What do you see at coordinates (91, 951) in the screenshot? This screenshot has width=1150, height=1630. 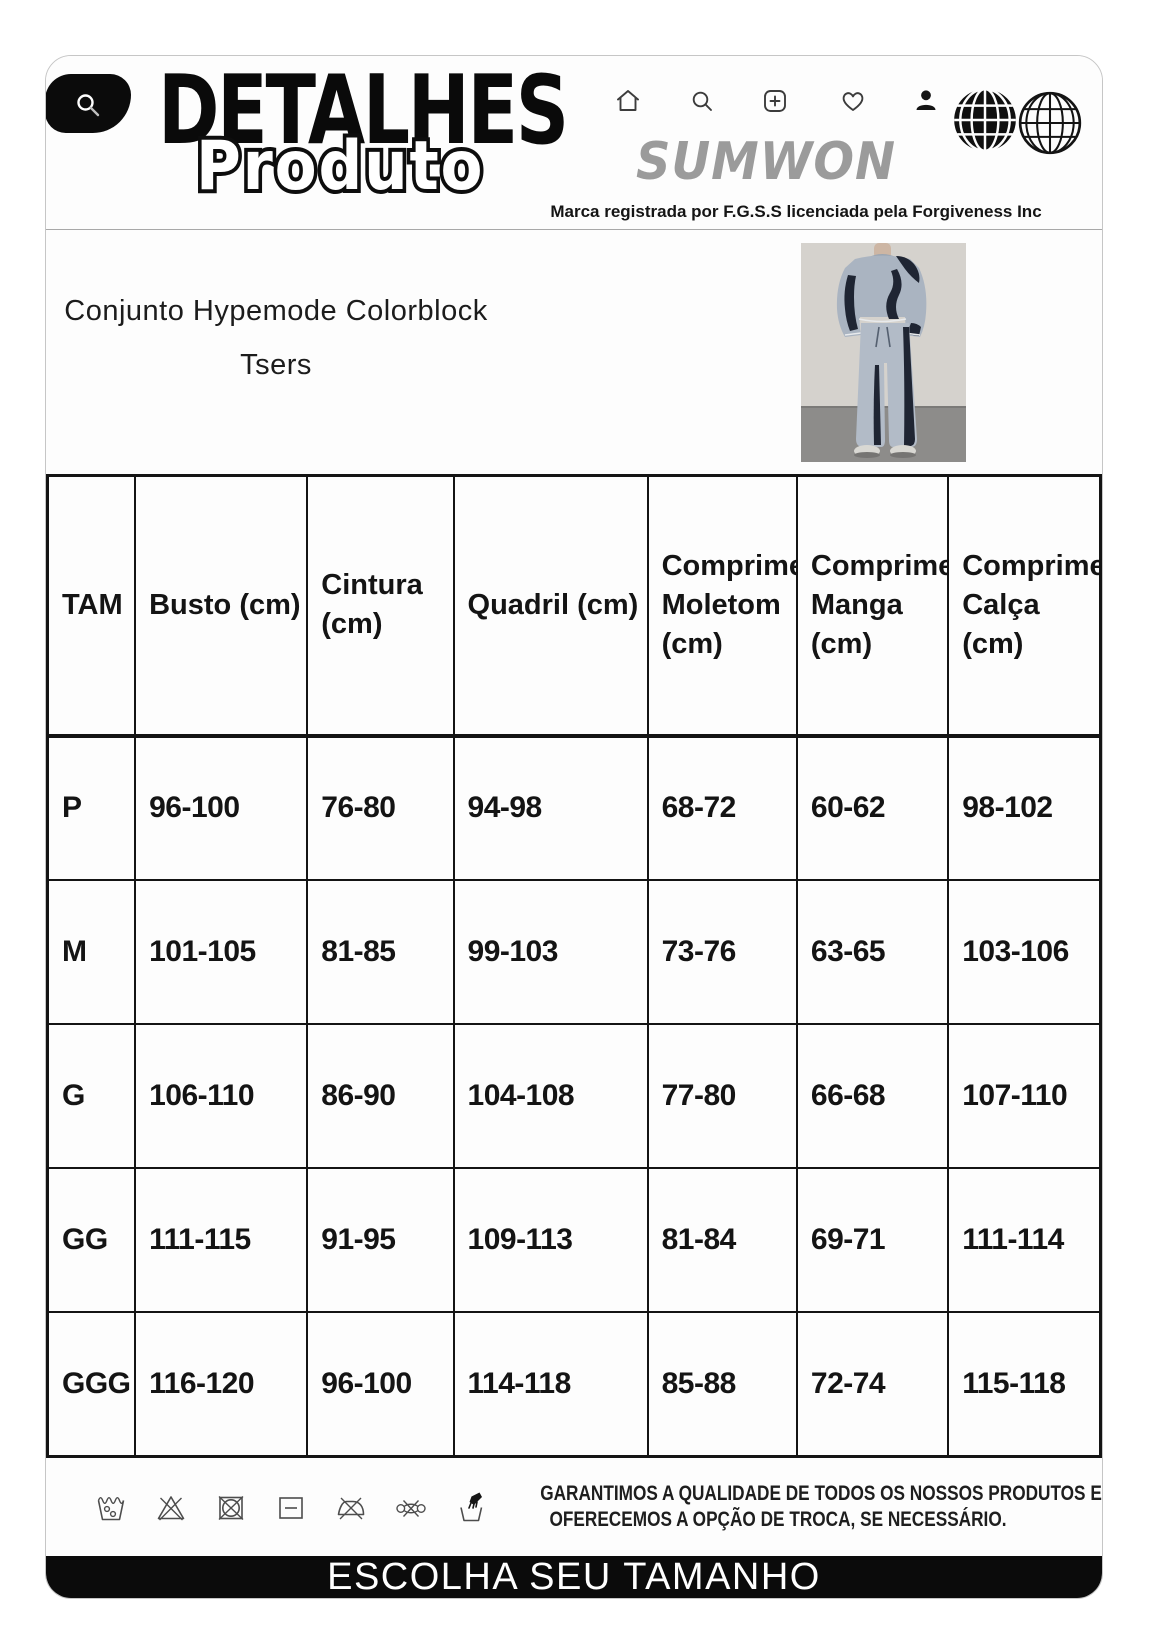 I see `size-label: M` at bounding box center [91, 951].